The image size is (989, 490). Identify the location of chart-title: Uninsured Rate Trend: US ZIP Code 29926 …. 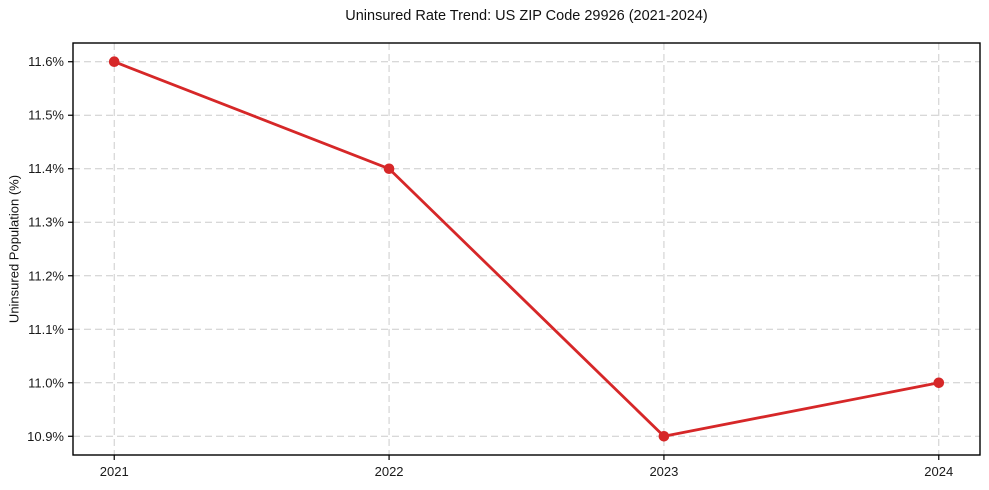
(526, 16).